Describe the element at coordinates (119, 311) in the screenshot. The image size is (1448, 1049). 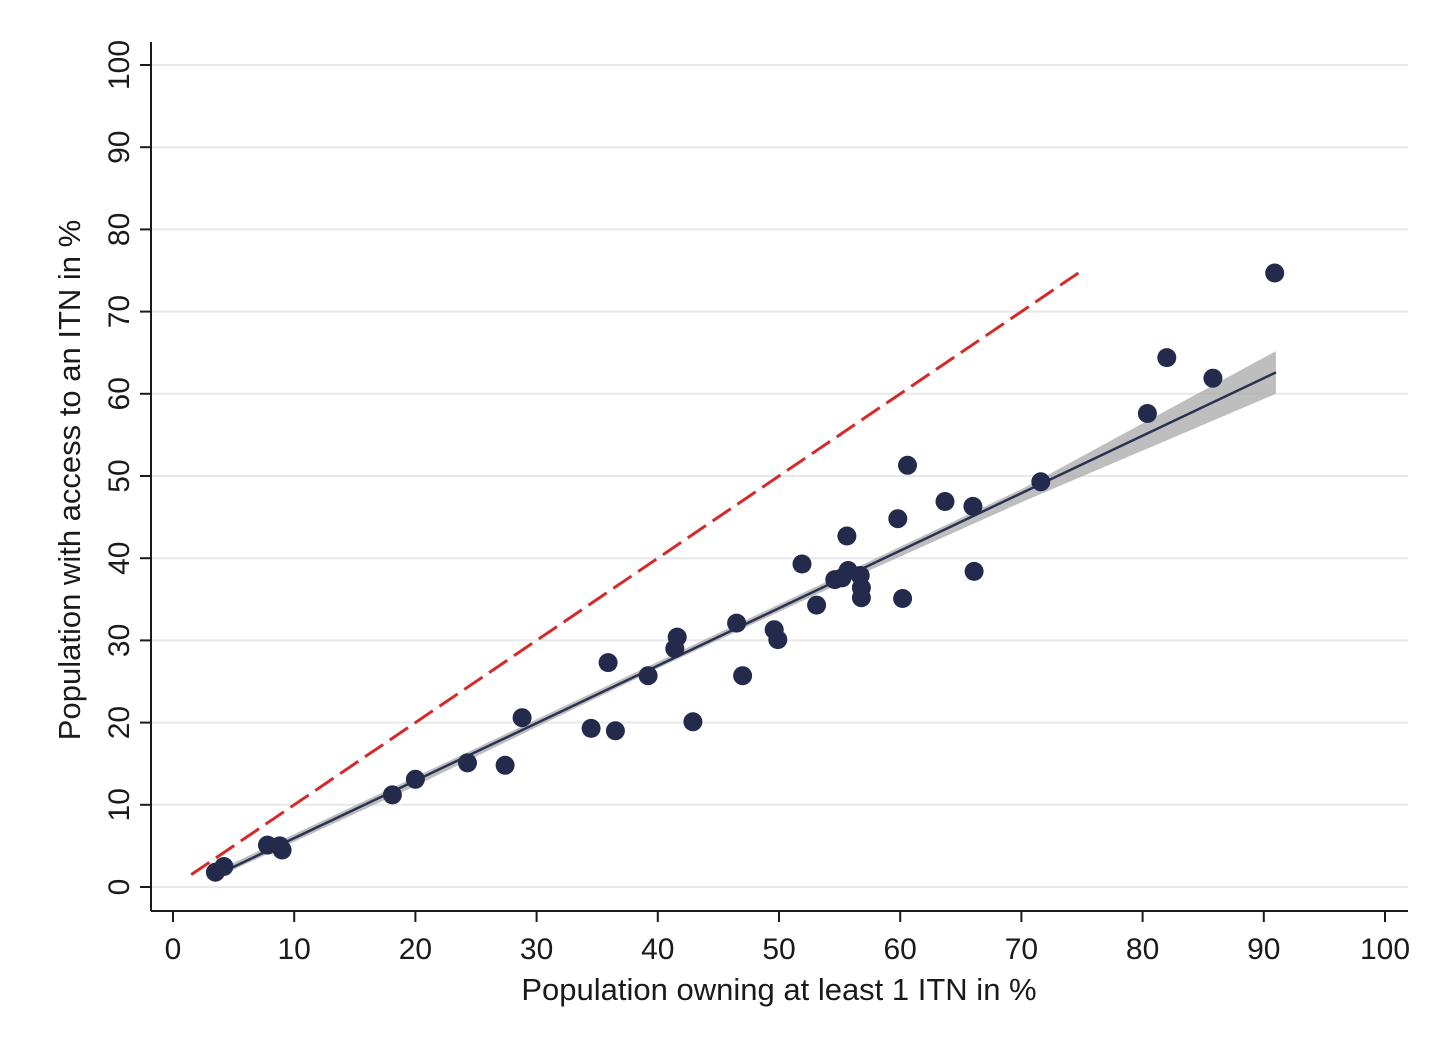
I see `y-tick-label: 70` at that location.